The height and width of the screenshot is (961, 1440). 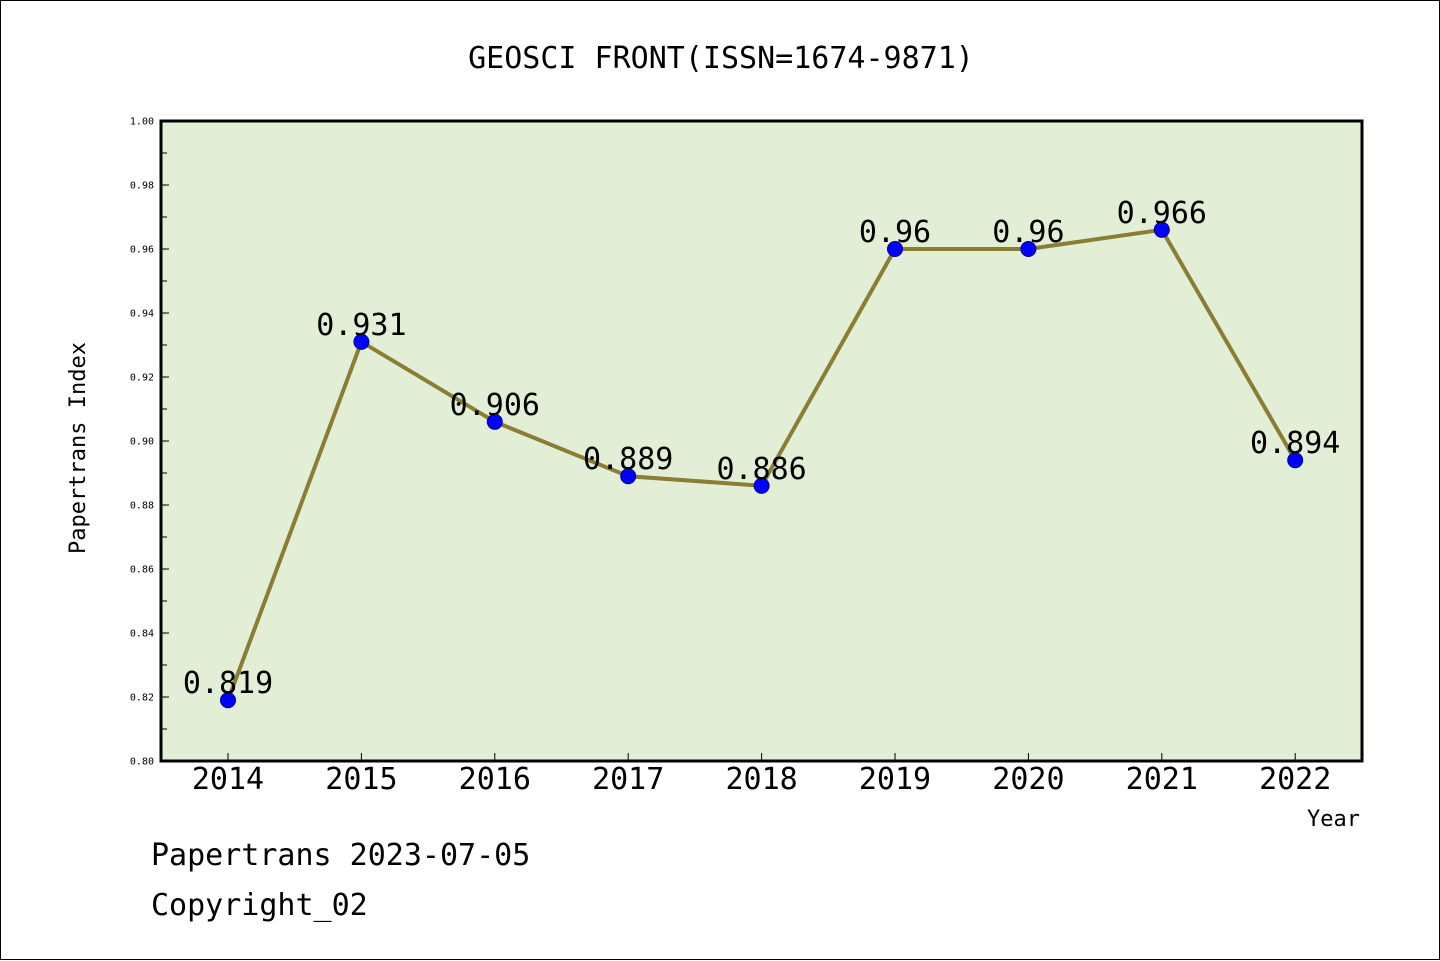 What do you see at coordinates (361, 779) in the screenshot?
I see `x-tick-label: 2015` at bounding box center [361, 779].